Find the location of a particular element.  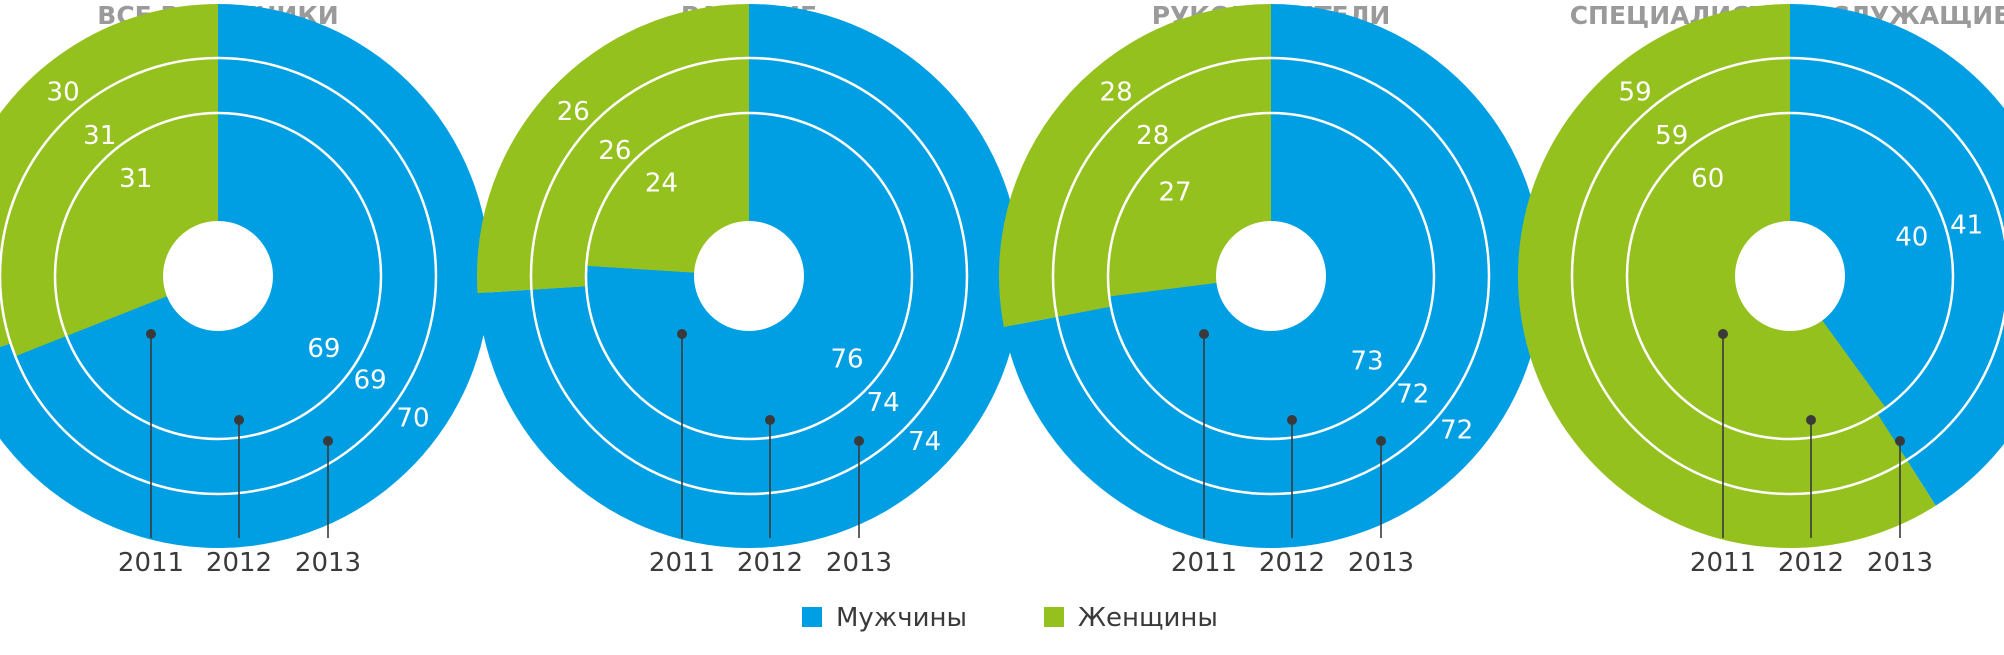

women-legend-swatch is located at coordinates (1054, 617).